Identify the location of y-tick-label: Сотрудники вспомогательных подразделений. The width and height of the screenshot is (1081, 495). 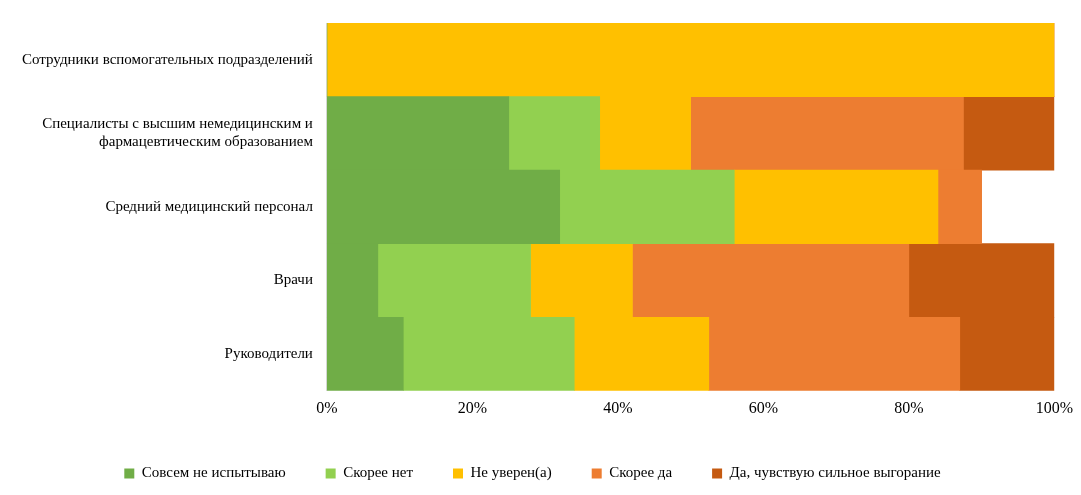
(167, 58).